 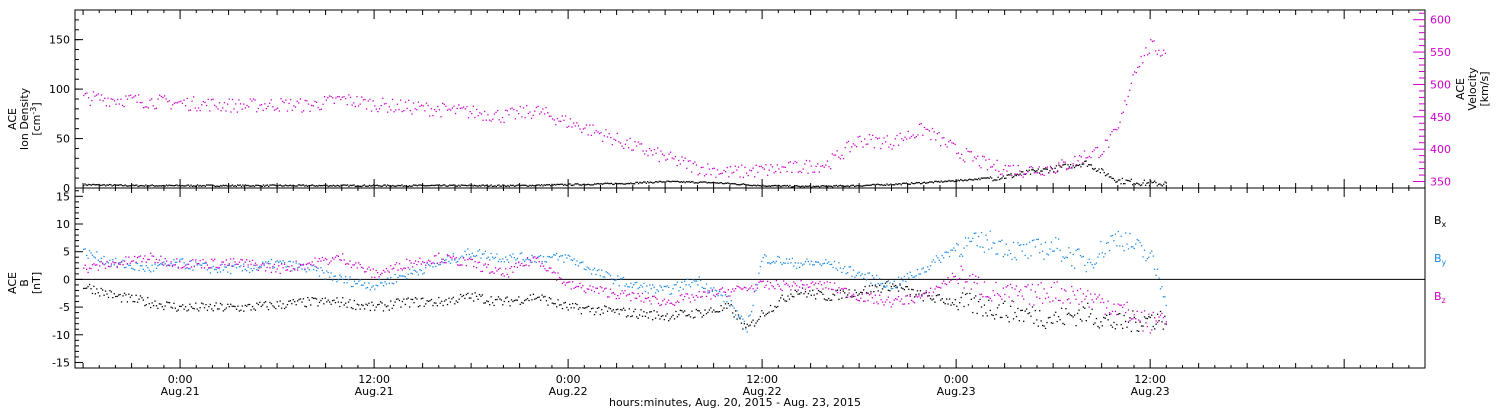 I want to click on velocity-tick-label: 350, so click(x=1440, y=182).